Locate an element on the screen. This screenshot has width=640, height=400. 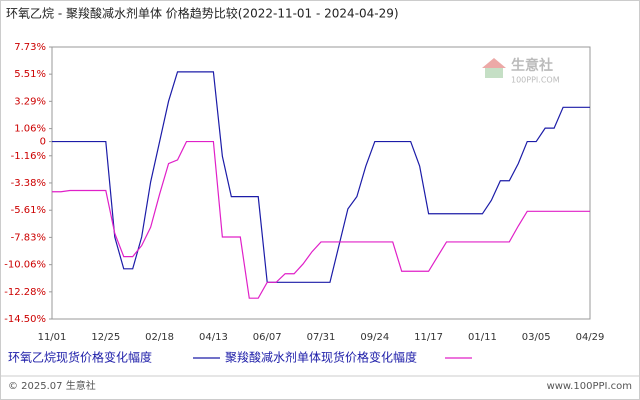
y-tick-label: -1.16% is located at coordinates (28, 156).